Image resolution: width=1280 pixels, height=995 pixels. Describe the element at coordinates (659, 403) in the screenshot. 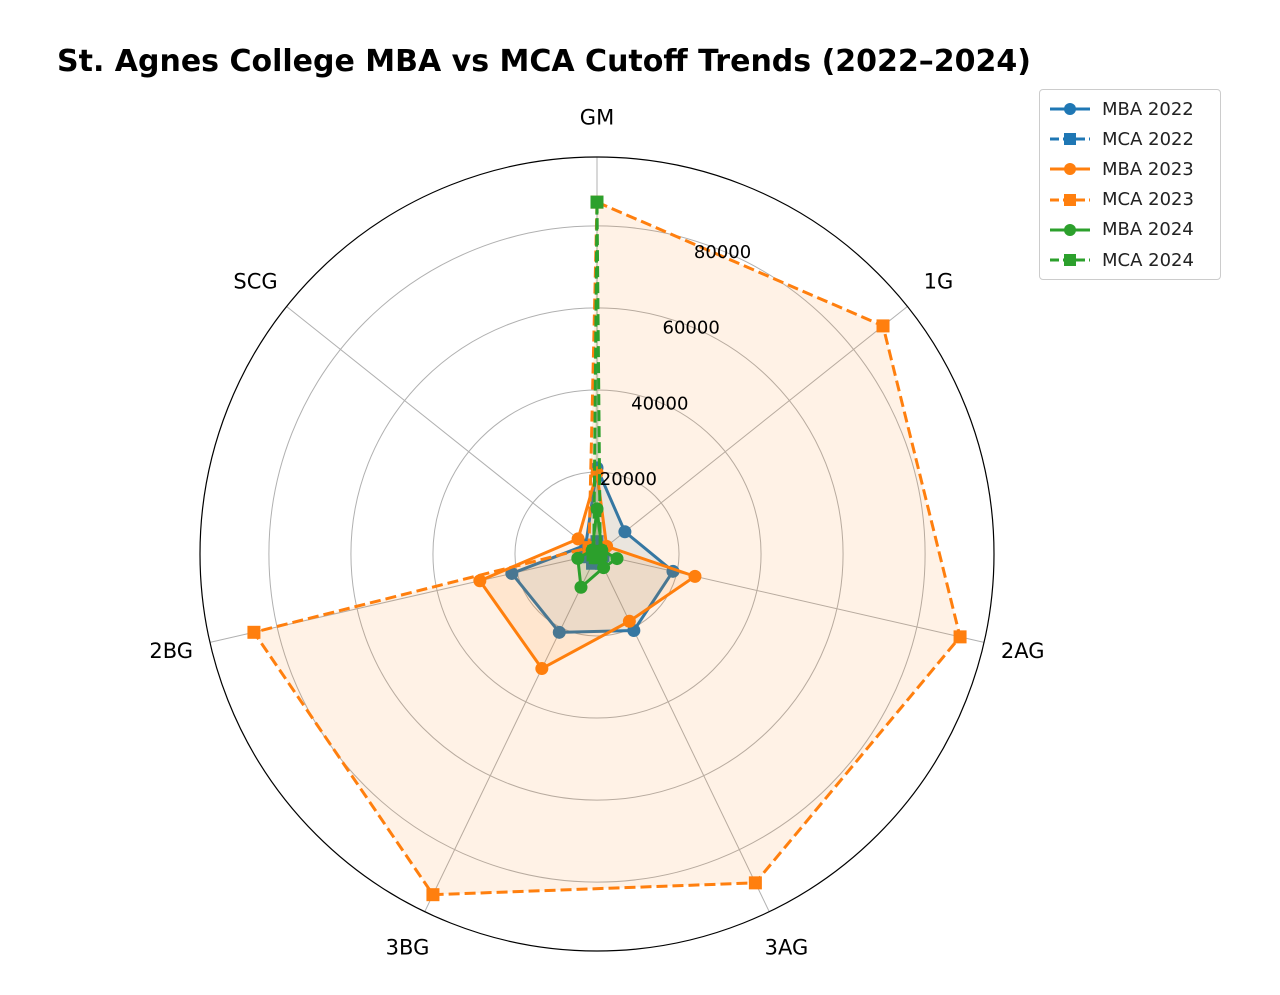

I see `radial-tick-label: 40000` at that location.